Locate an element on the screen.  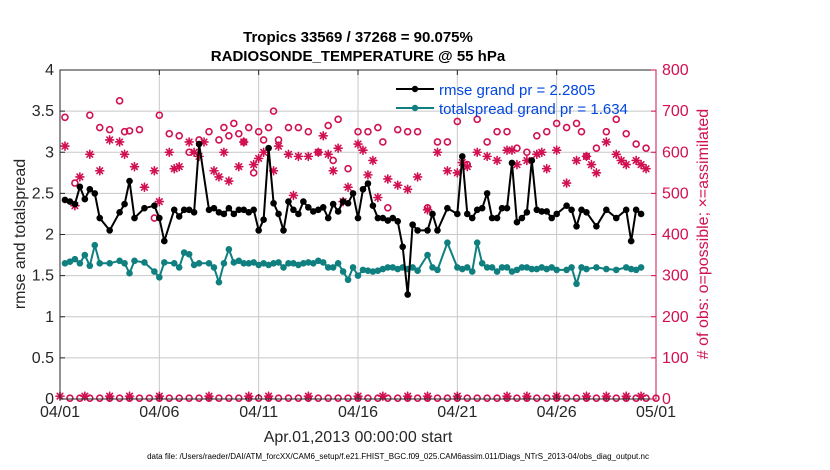
y-tick-label: 1.5 is located at coordinates (43, 276).